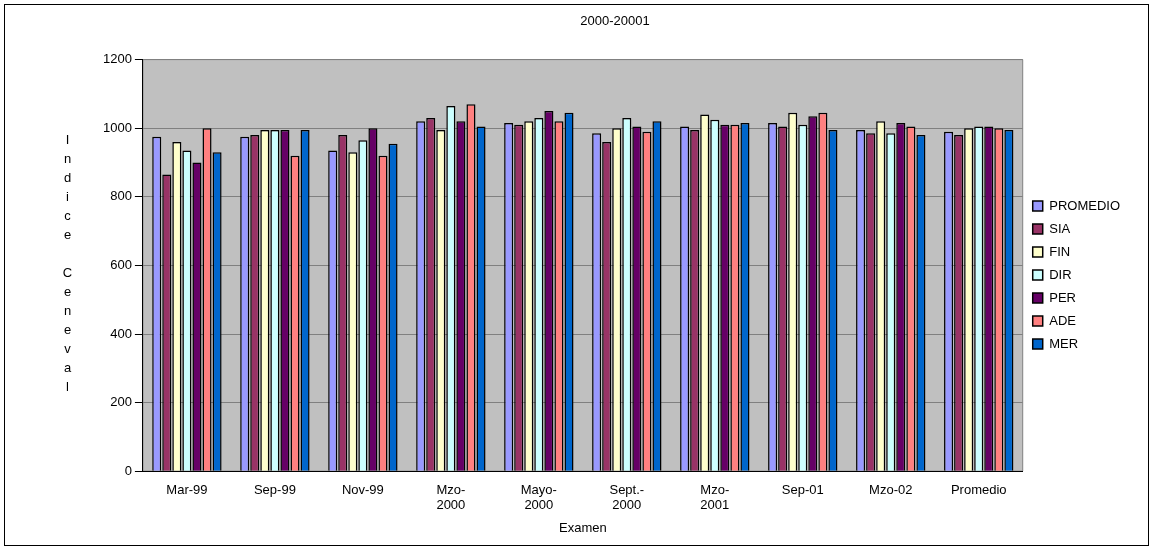 The image size is (1155, 552). I want to click on y-tick-label: 600, so click(121, 264).